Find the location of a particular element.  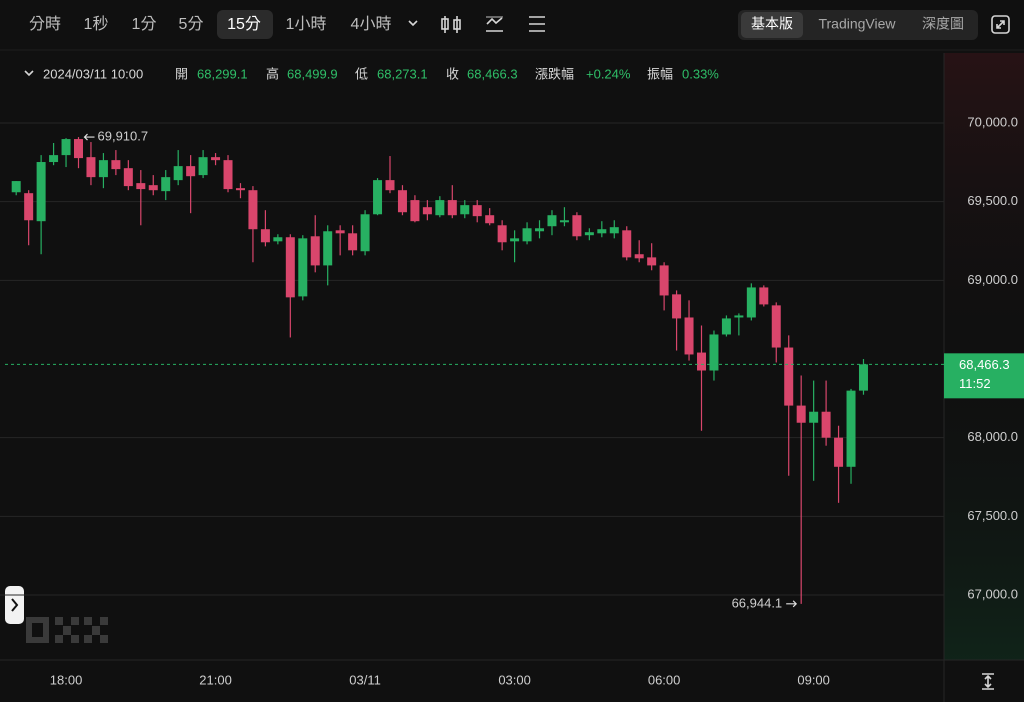

logo-watermark-hole is located at coordinates (37, 630).